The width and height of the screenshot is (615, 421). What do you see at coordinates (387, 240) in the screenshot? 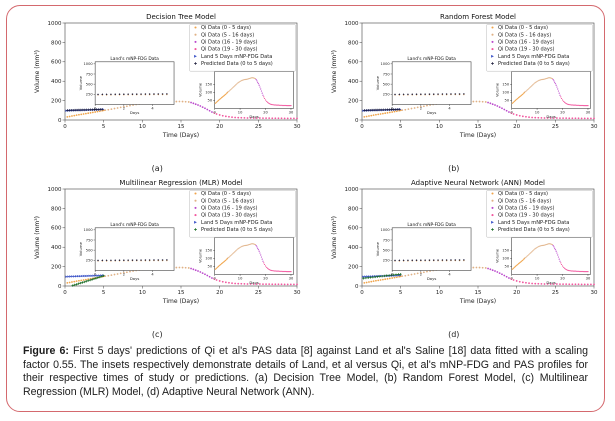
I see `svg-text: 750` at bounding box center [387, 240].